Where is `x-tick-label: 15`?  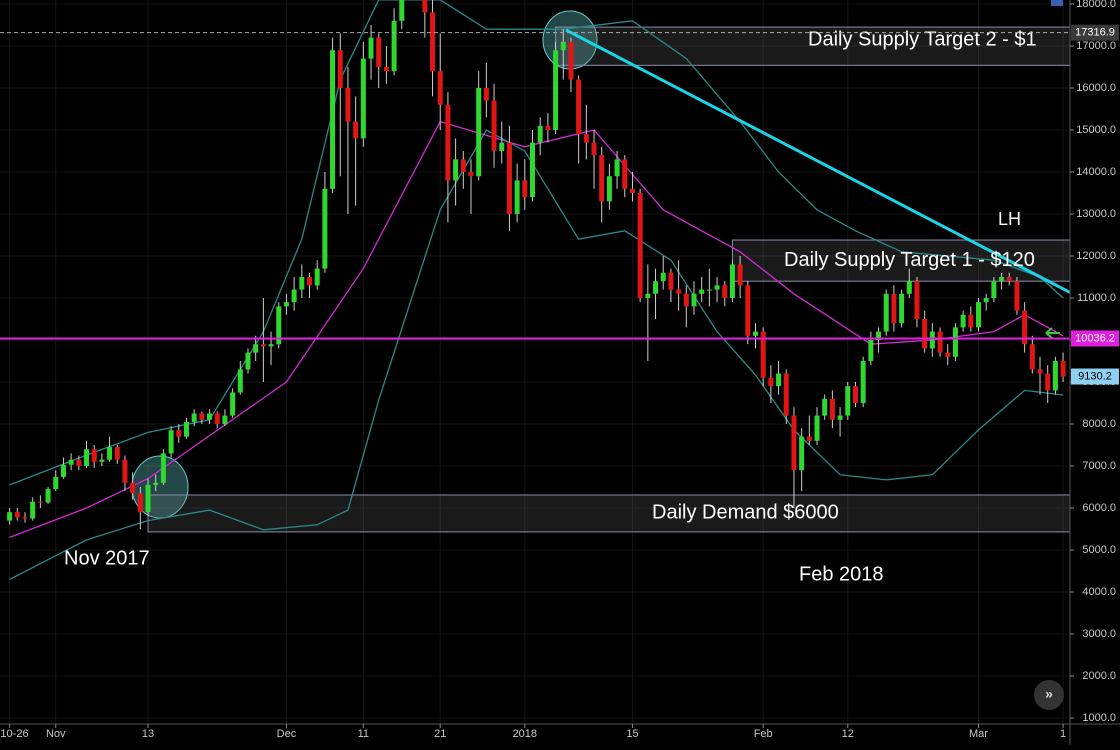 x-tick-label: 15 is located at coordinates (632, 734).